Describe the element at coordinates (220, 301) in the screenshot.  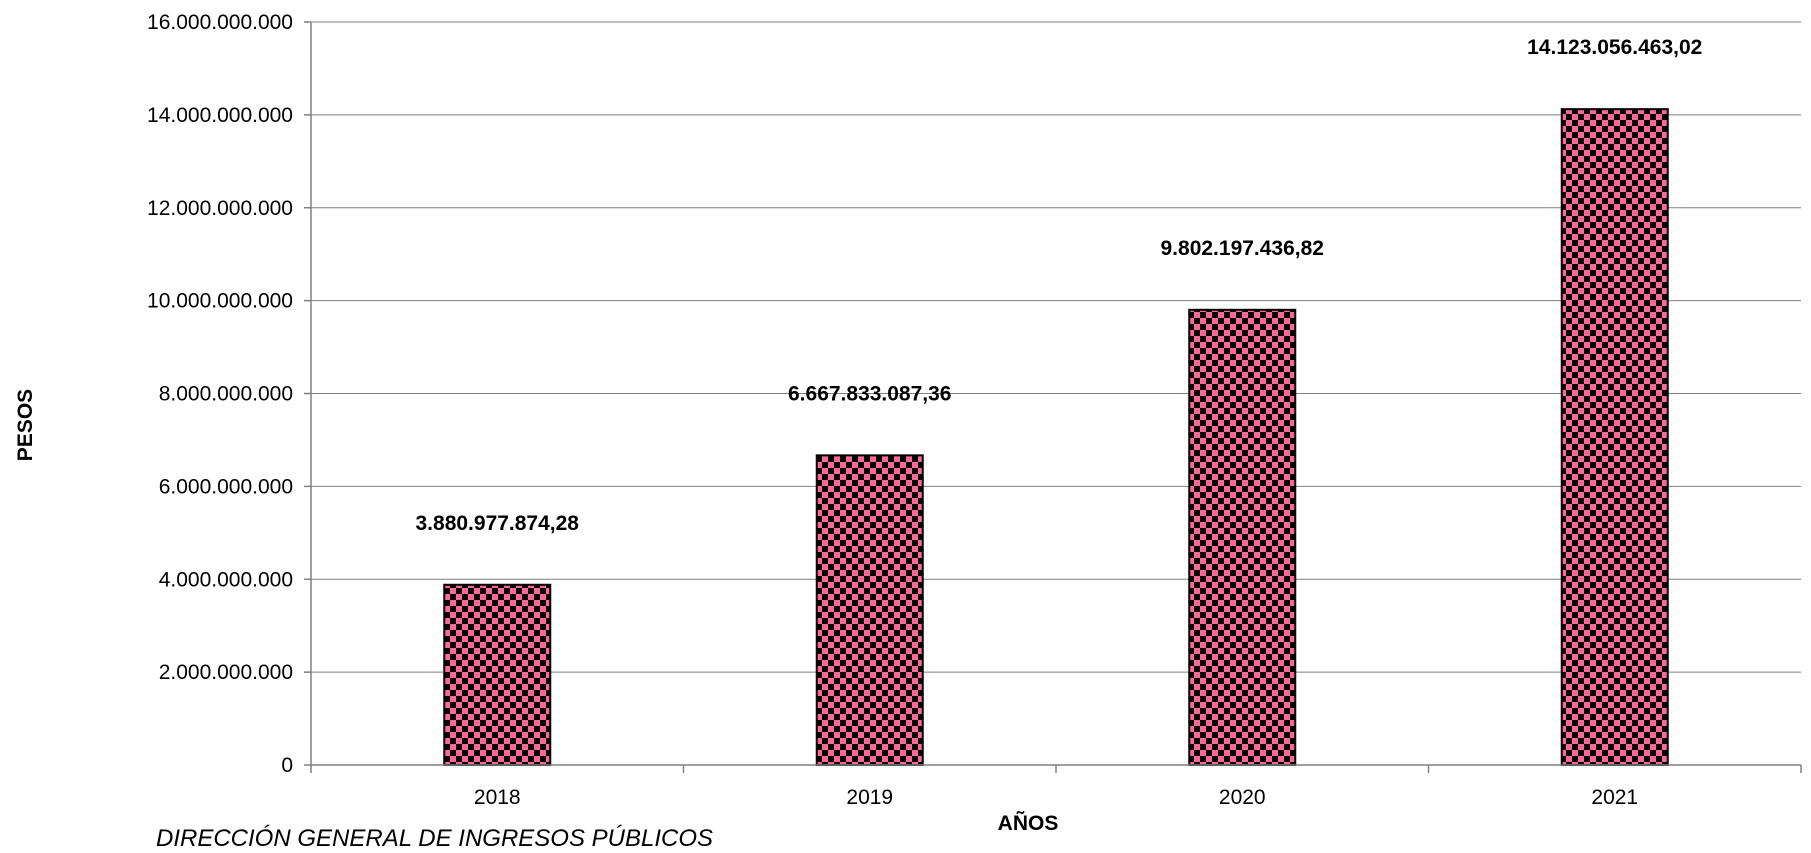
I see `y-tick-label: 10.000.000.000` at that location.